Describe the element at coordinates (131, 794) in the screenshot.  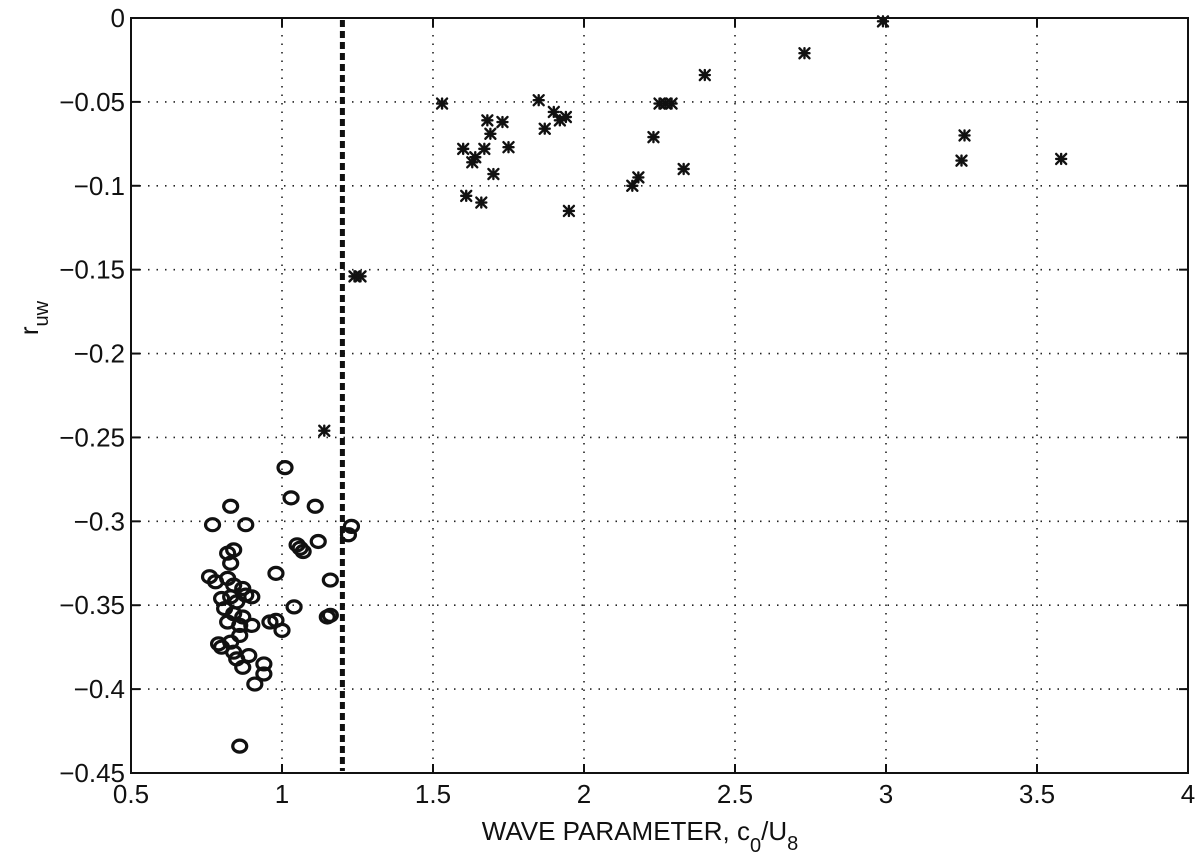
I see `x-tick-label: 0.5` at that location.